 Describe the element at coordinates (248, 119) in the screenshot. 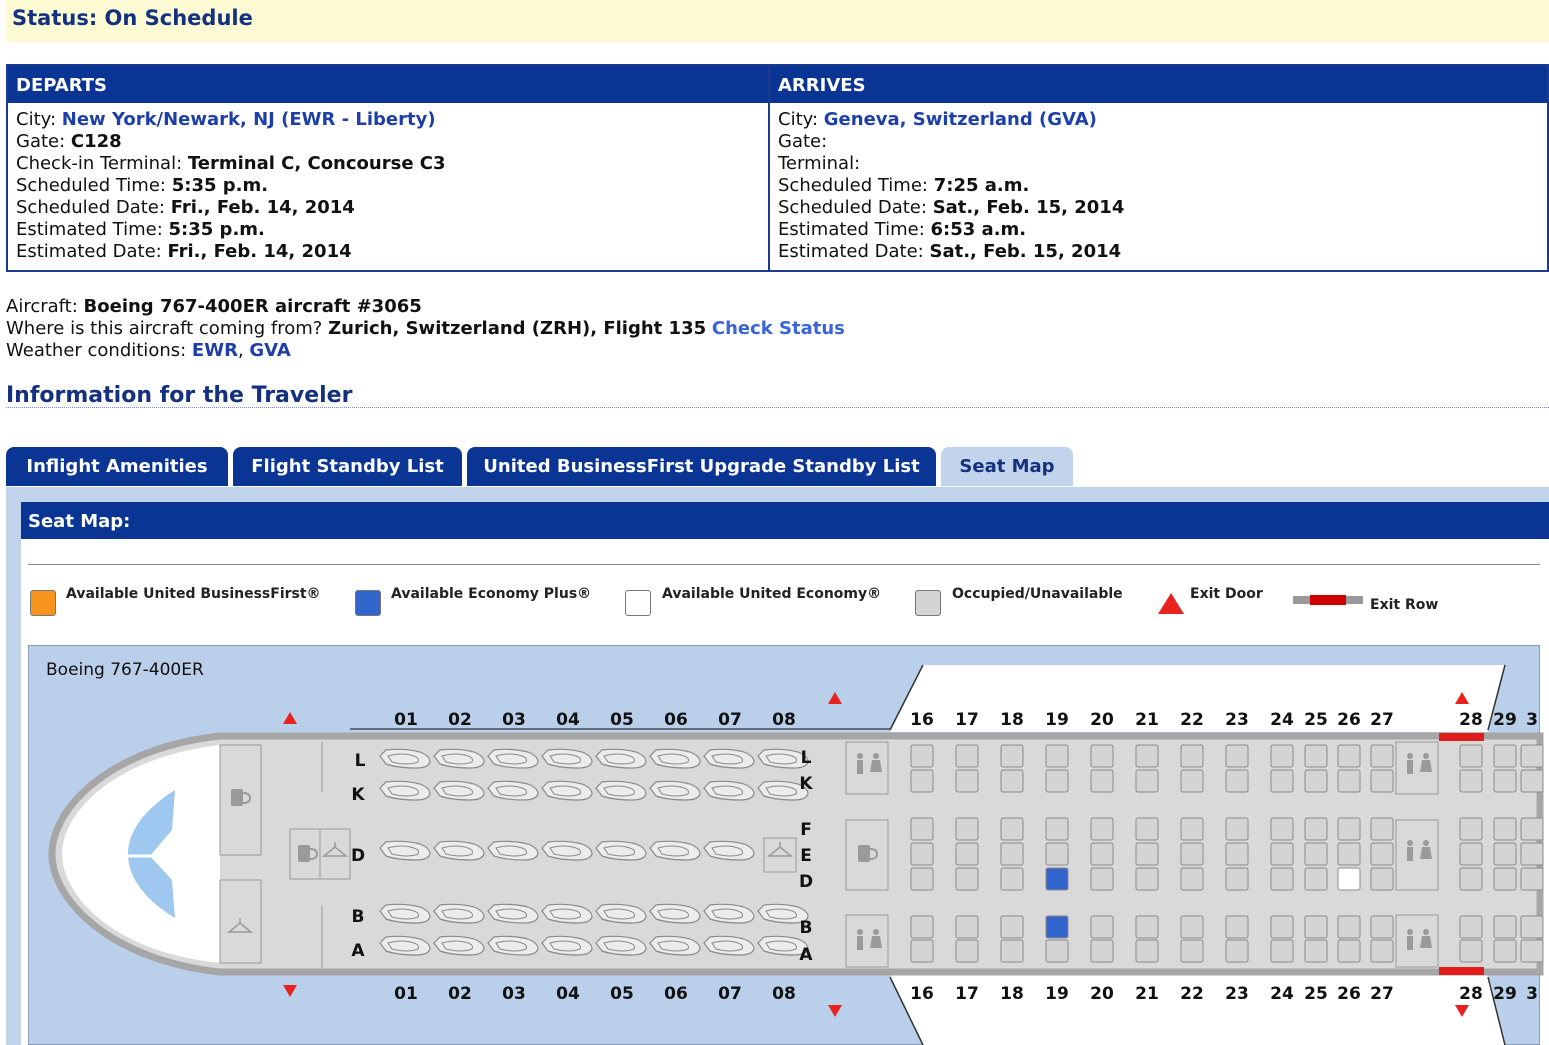

I see `departs-city-link: New York/Newark, NJ (EWR - Liberty)` at that location.